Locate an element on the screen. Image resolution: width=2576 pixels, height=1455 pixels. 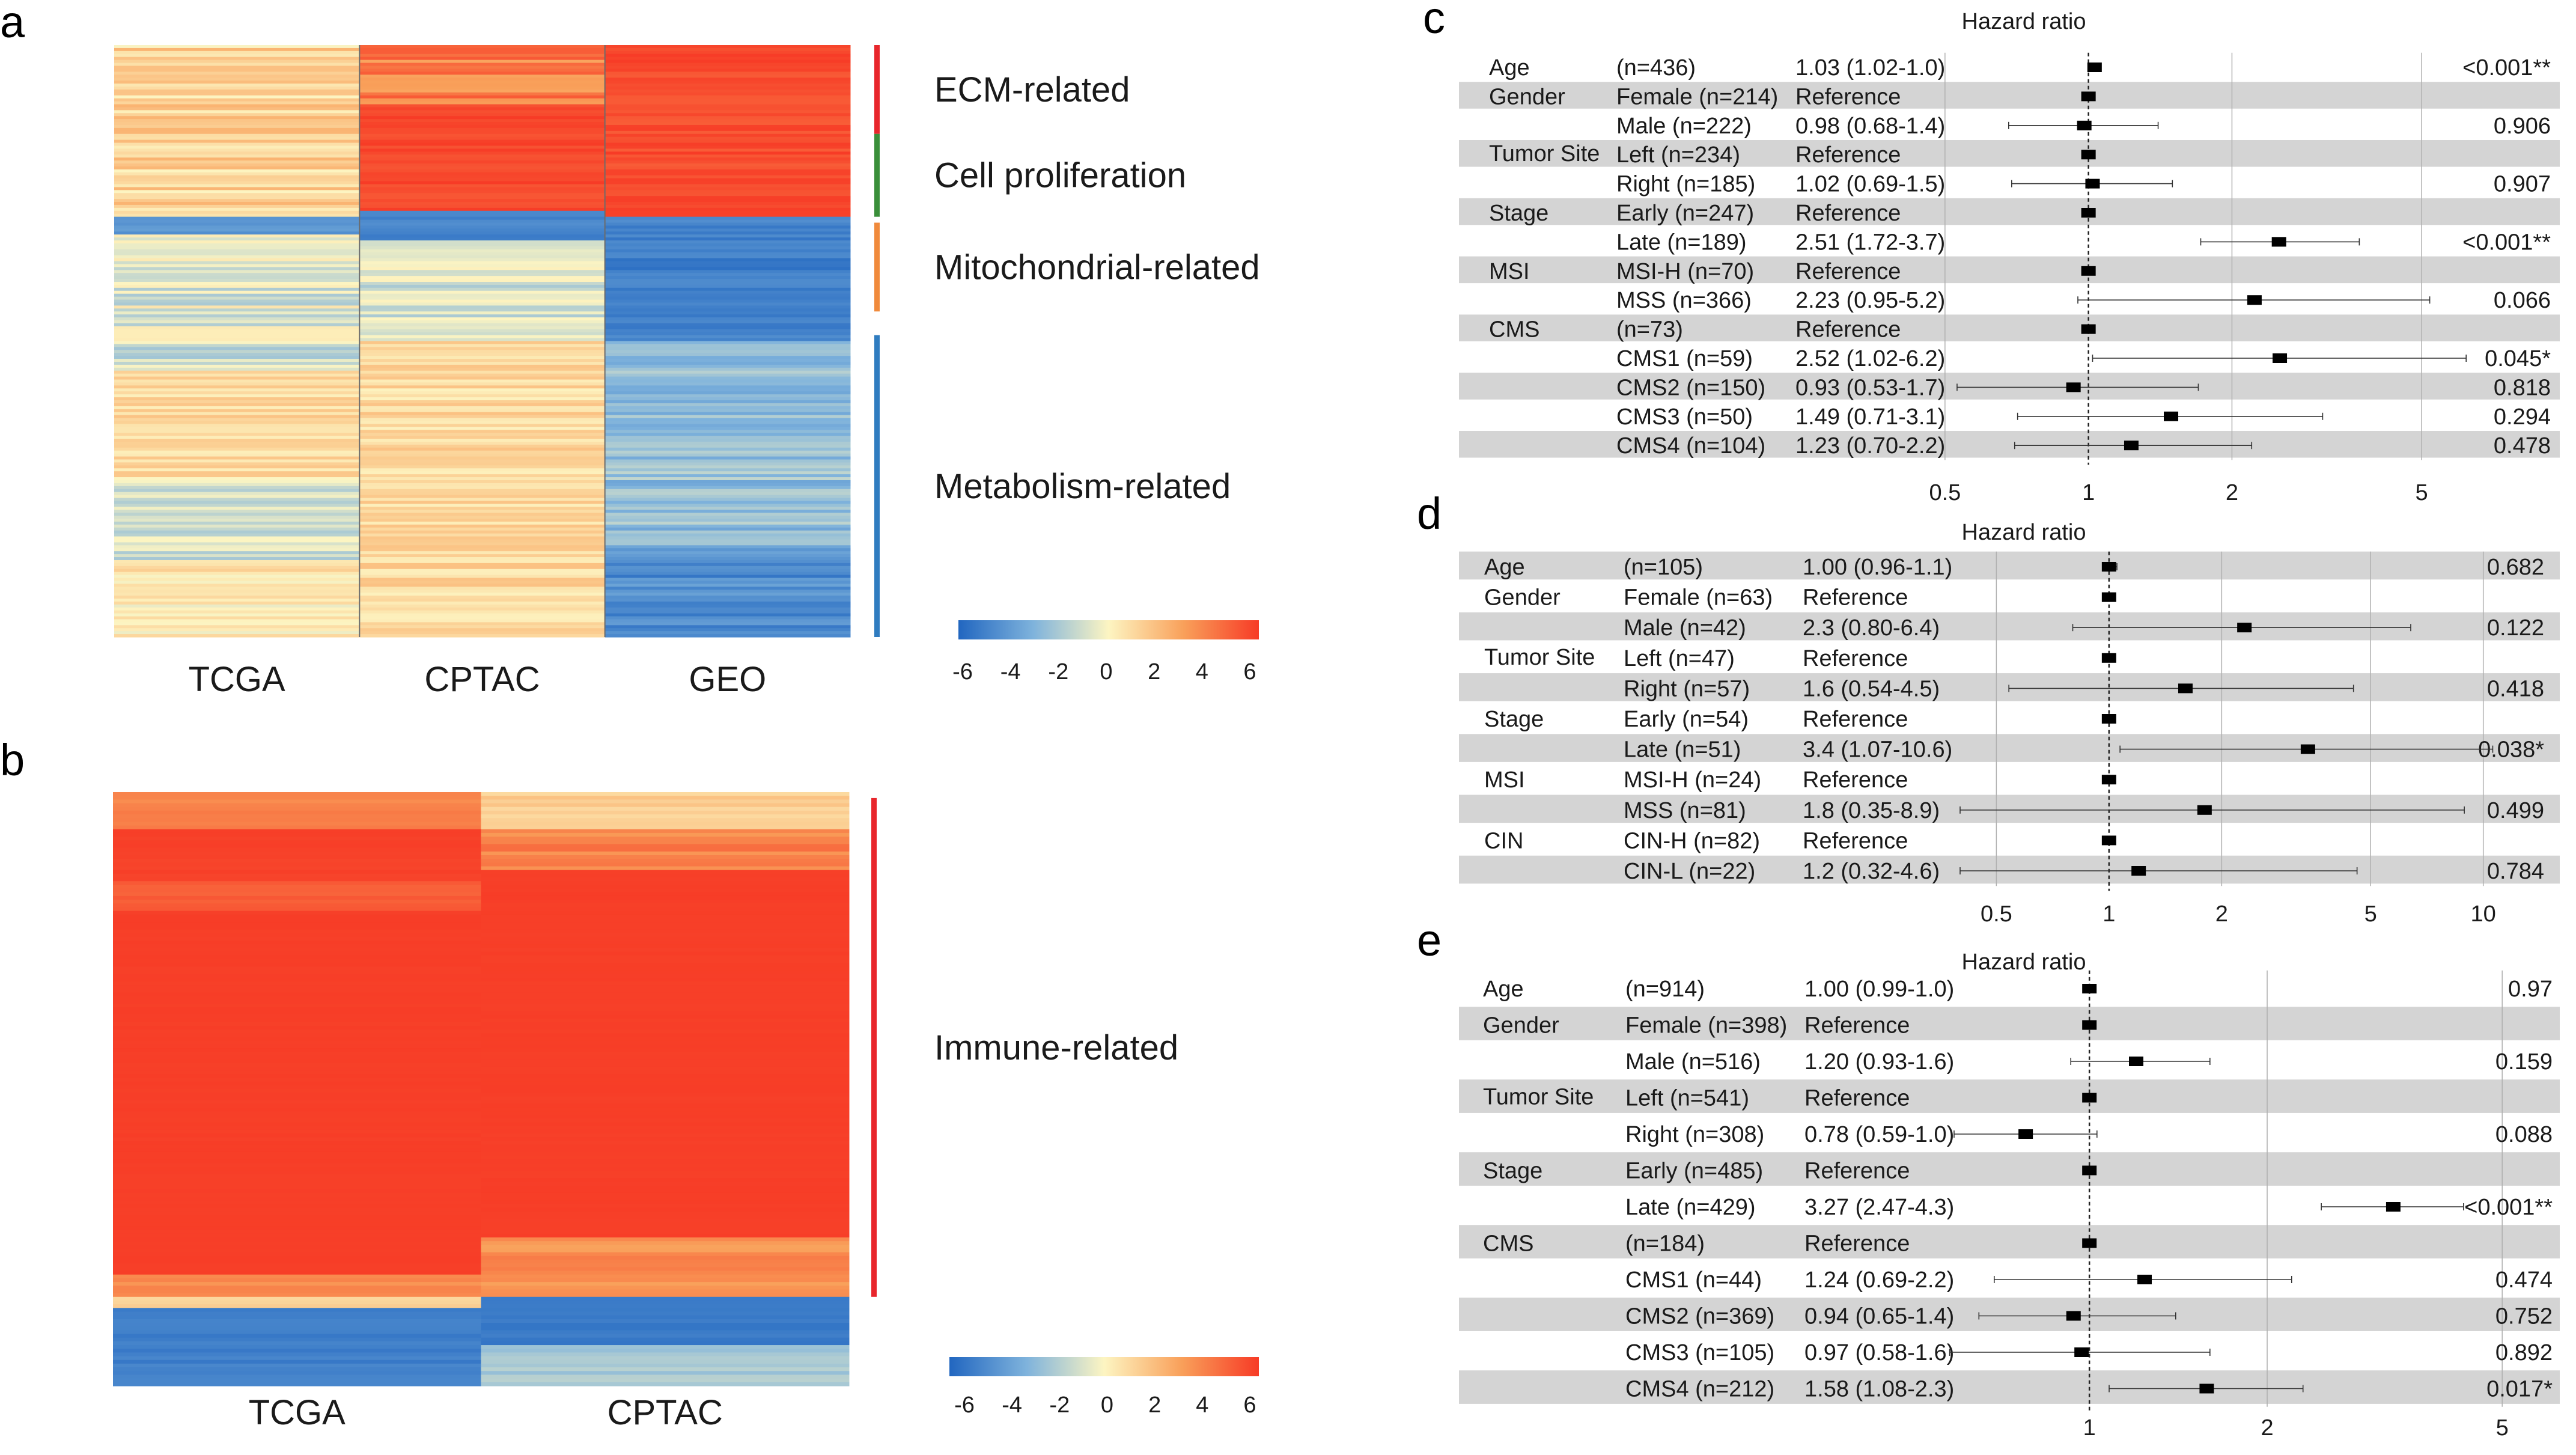
forest-c-variable: MSI is located at coordinates (1509, 271).